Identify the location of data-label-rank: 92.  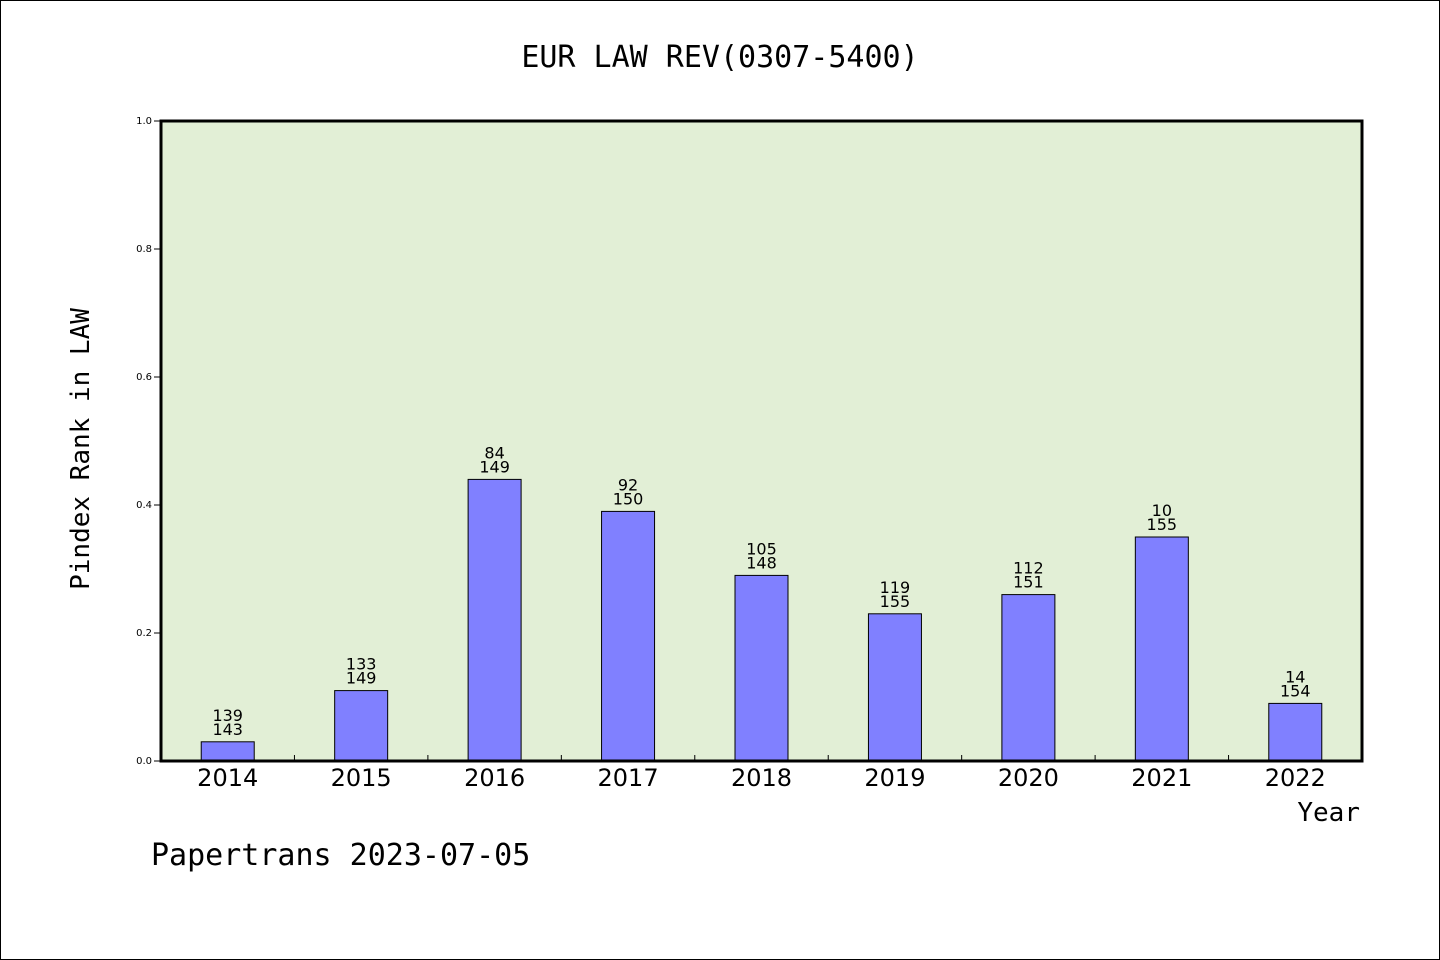
(628, 484).